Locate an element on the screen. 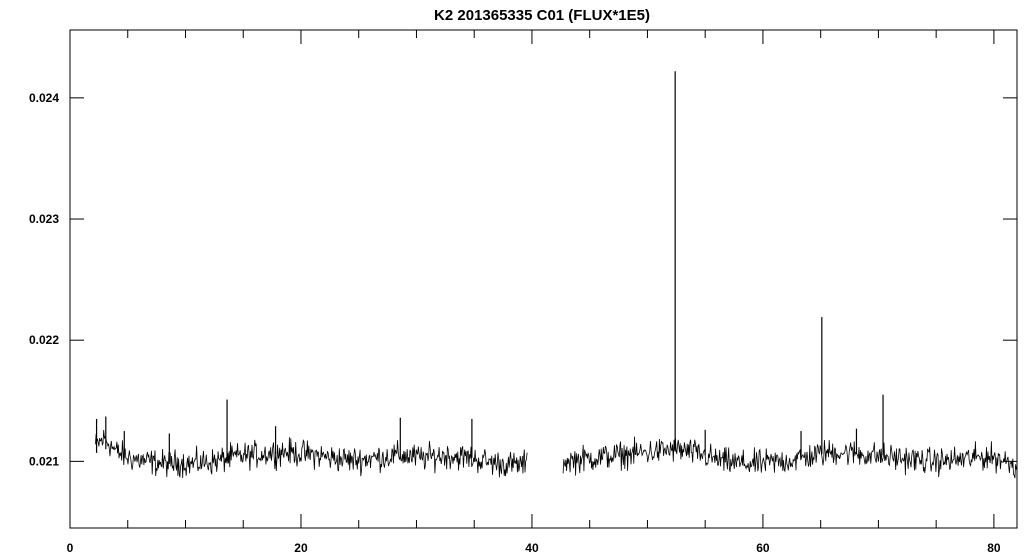 This screenshot has height=559, width=1024. x-tick-label: 60 is located at coordinates (763, 548).